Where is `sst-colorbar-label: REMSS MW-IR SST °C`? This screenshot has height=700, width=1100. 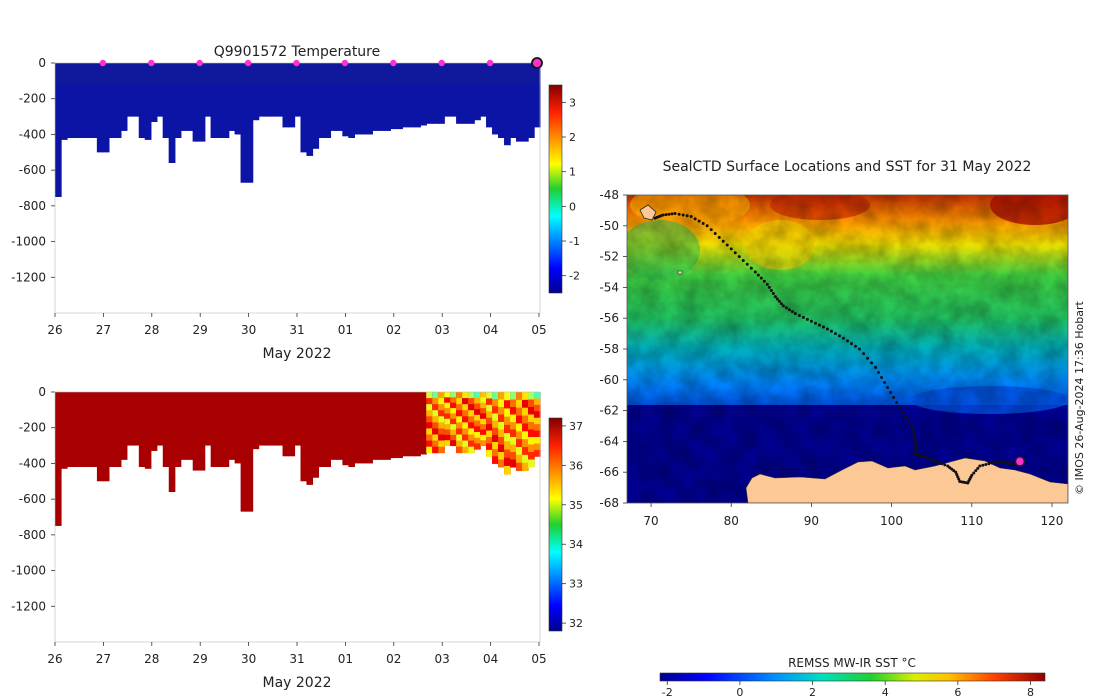 sst-colorbar-label: REMSS MW-IR SST °C is located at coordinates (852, 663).